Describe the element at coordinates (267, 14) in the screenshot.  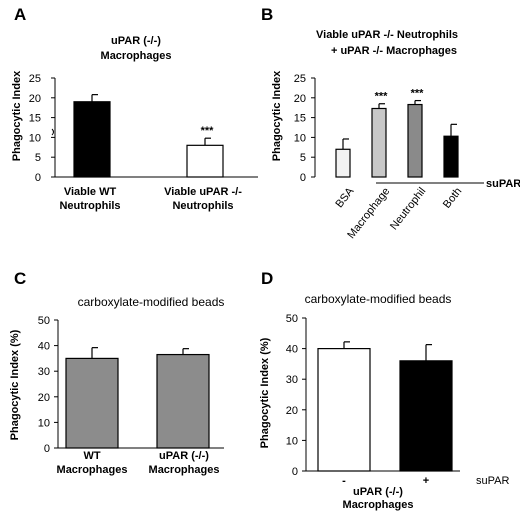
I see `panel-label-b: B` at that location.